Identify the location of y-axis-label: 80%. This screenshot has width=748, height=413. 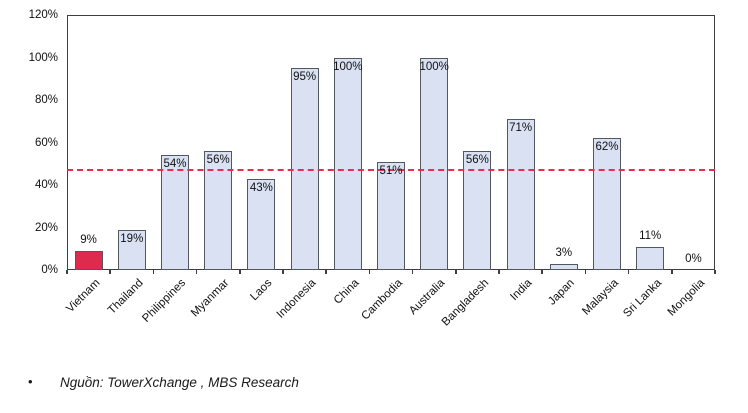
(46, 100).